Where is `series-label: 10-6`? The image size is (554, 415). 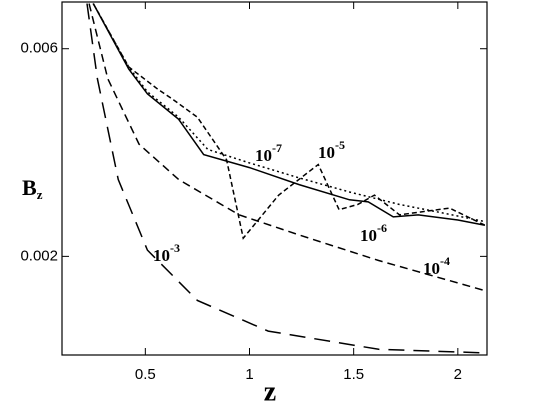
series-label: 10-6 is located at coordinates (373, 233).